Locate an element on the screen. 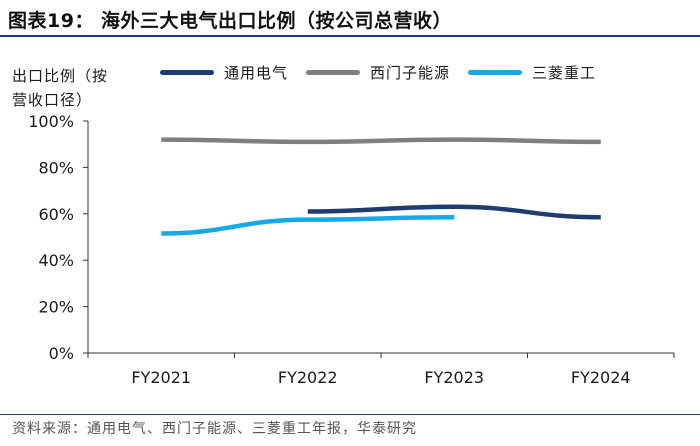 This screenshot has width=700, height=446. y-tick-label: 80% is located at coordinates (56, 167).